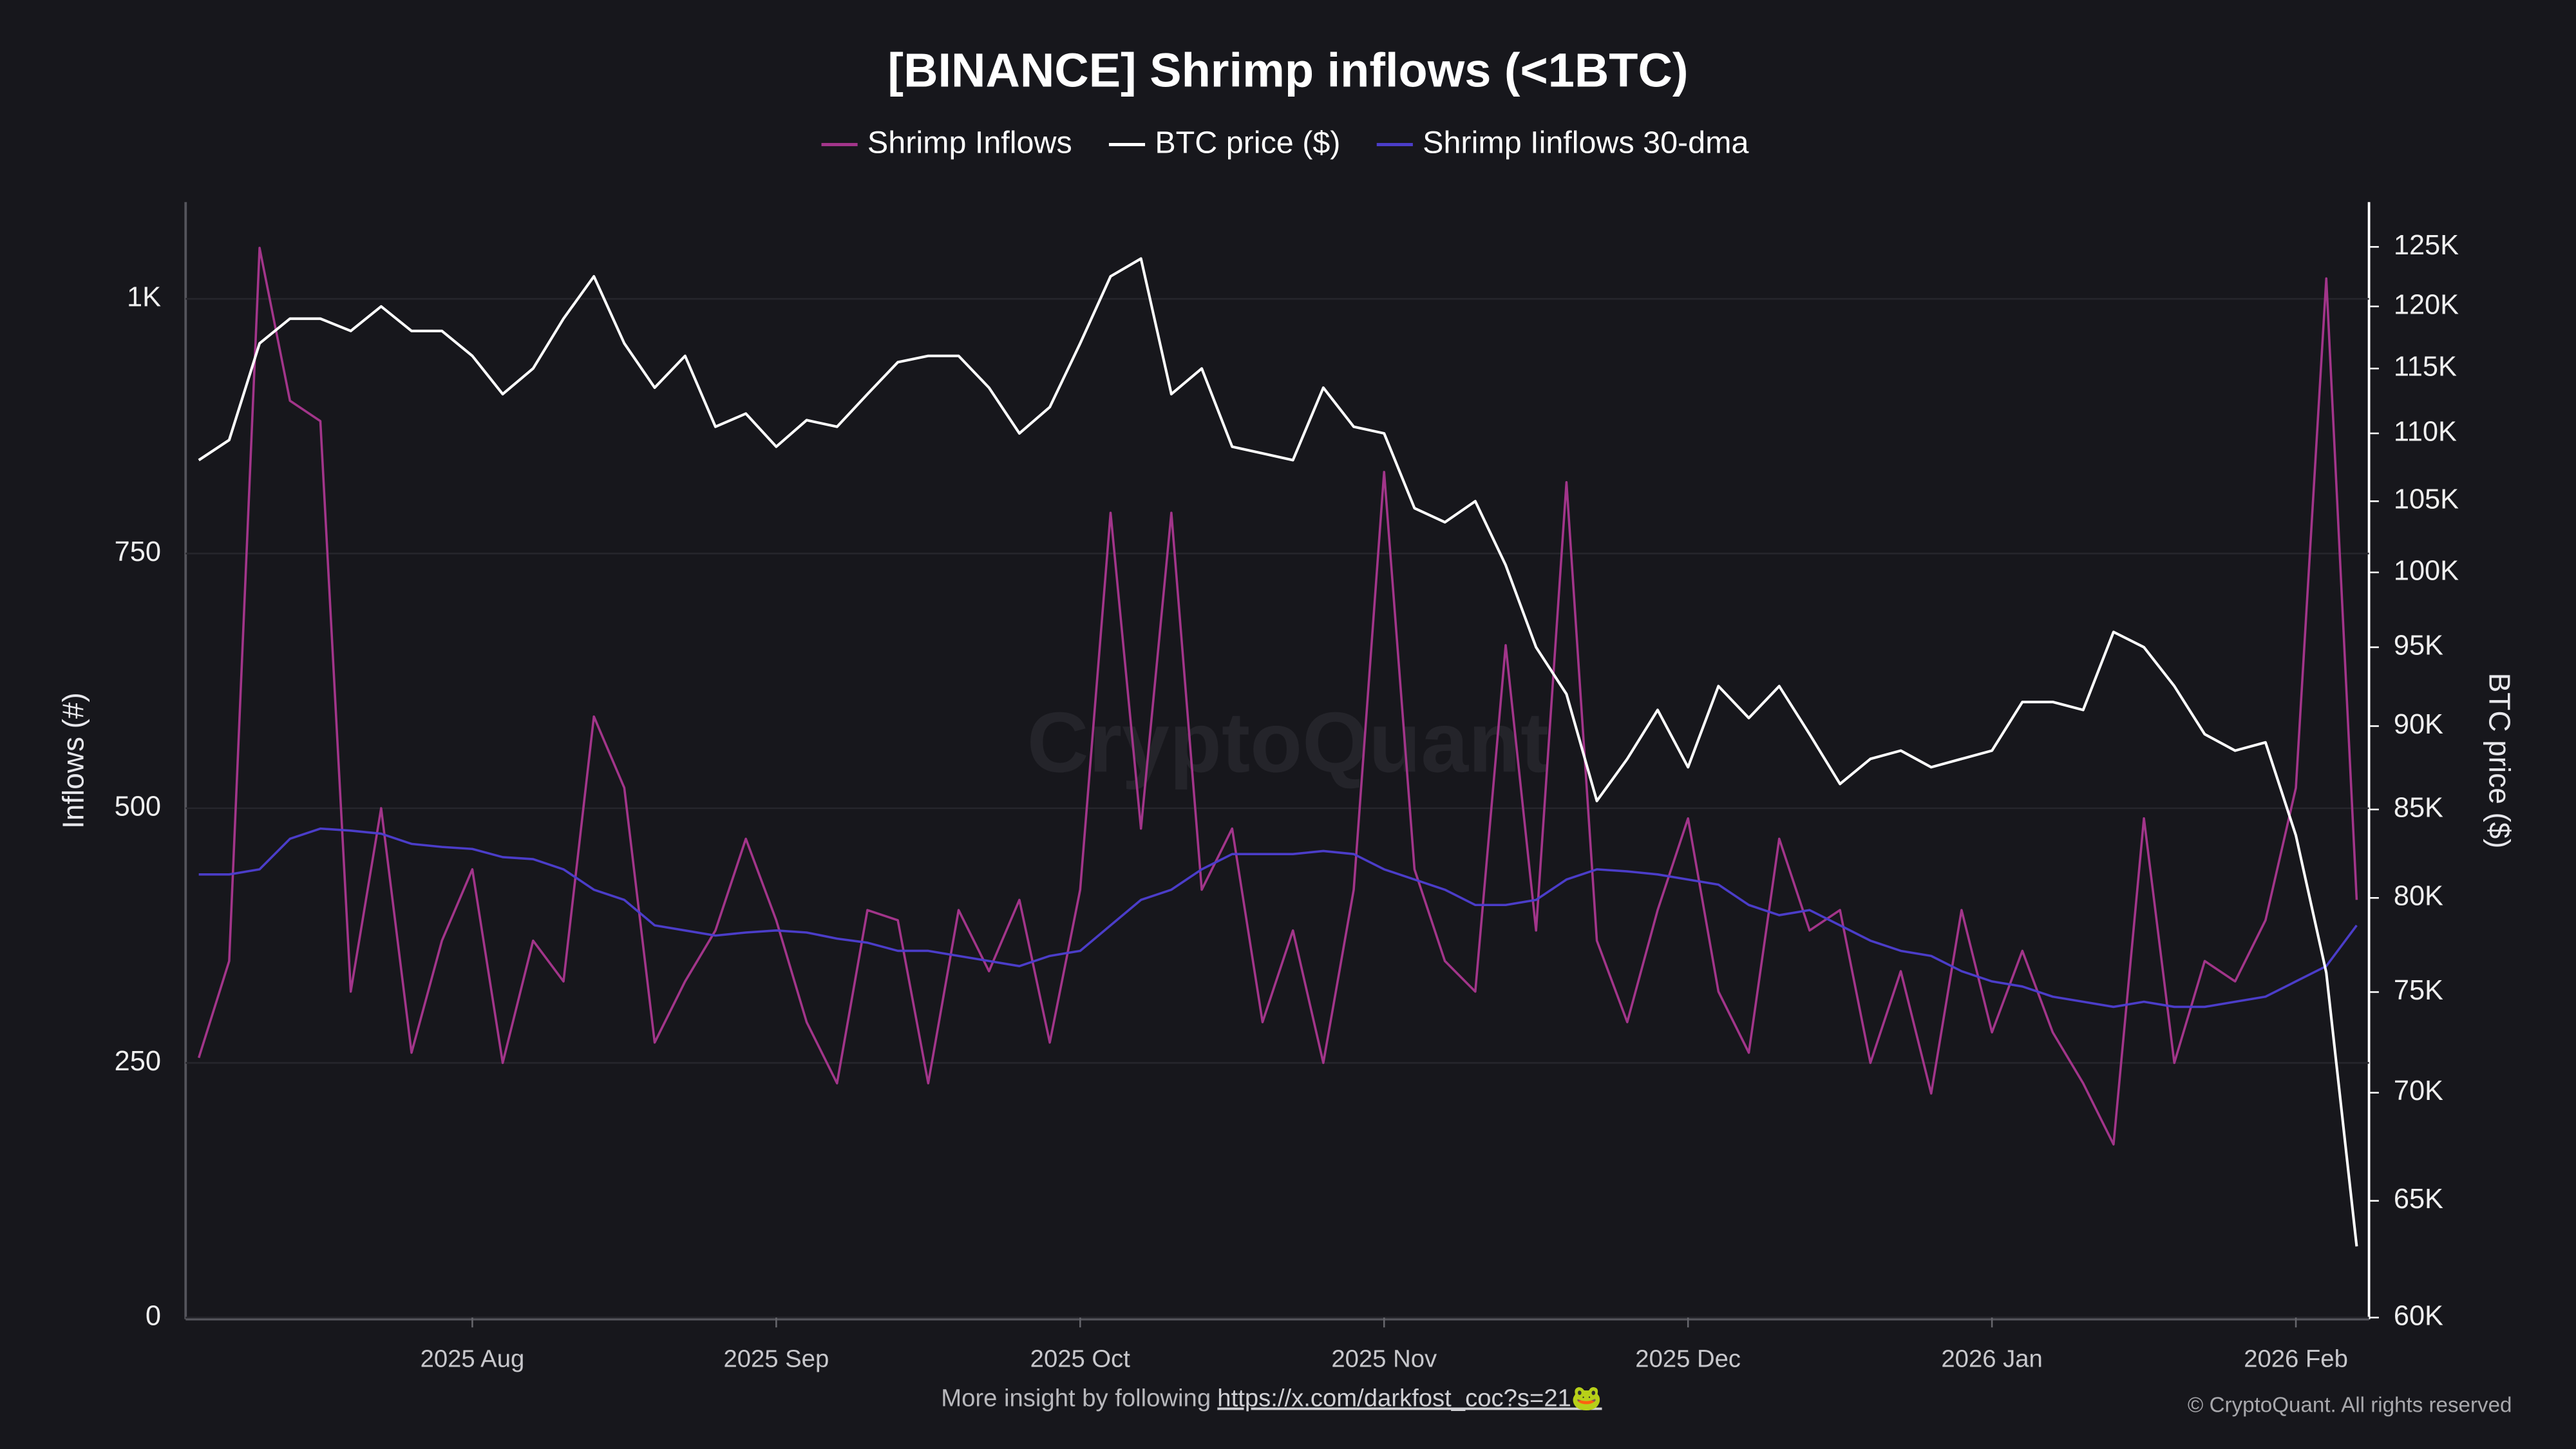  I want to click on x-tick-label: 2026 Jan, so click(1991, 1358).